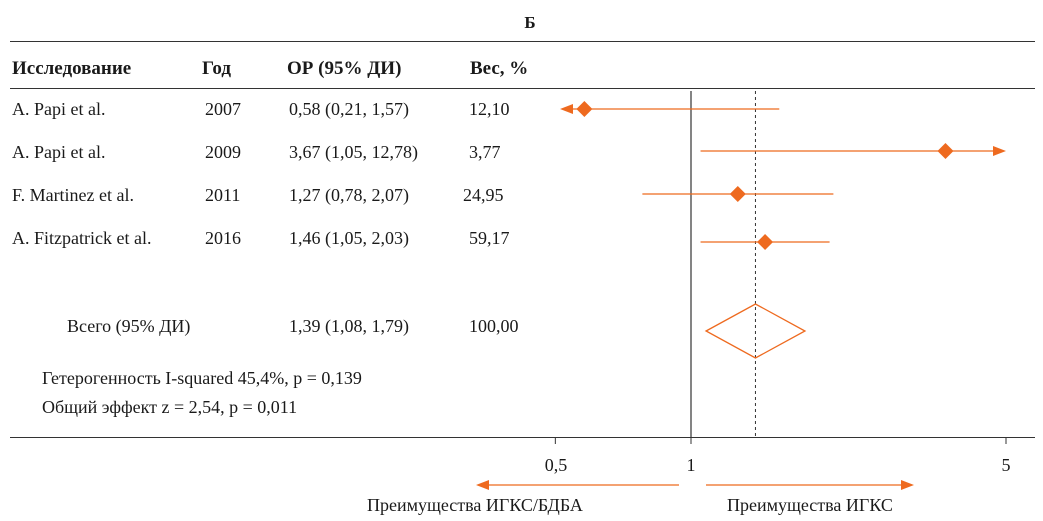 The height and width of the screenshot is (521, 1043). Describe the element at coordinates (170, 407) in the screenshot. I see `overall-effect-note: Общий эффект z = 2,54, p = 0,011` at that location.